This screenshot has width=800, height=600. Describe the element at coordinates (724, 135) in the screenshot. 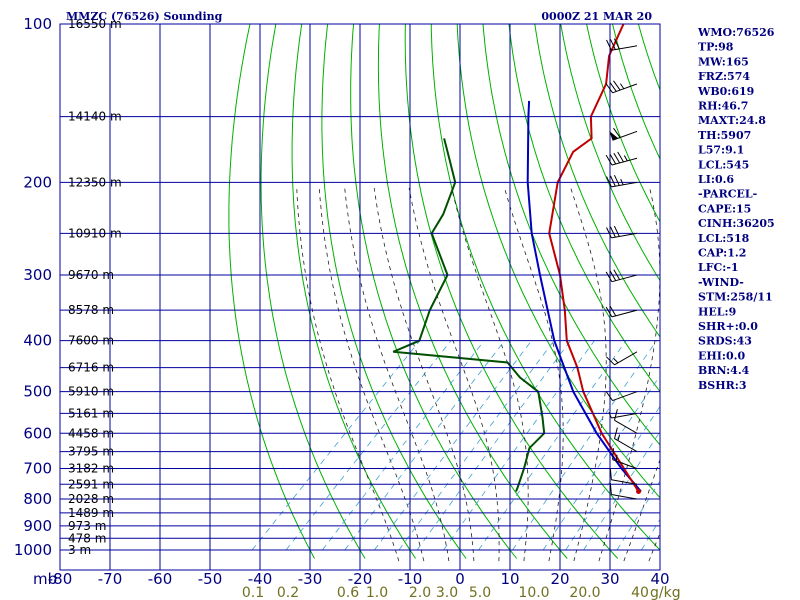

I see `index-entry: TH:5907` at that location.